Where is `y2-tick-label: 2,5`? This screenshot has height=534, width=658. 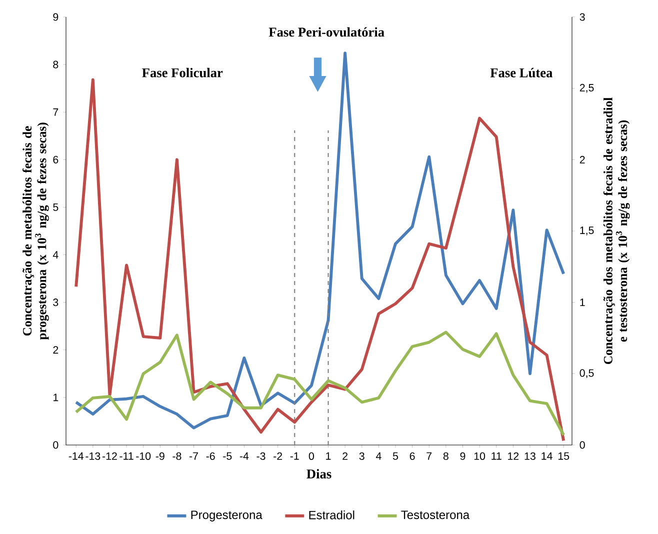 y2-tick-label: 2,5 is located at coordinates (587, 88).